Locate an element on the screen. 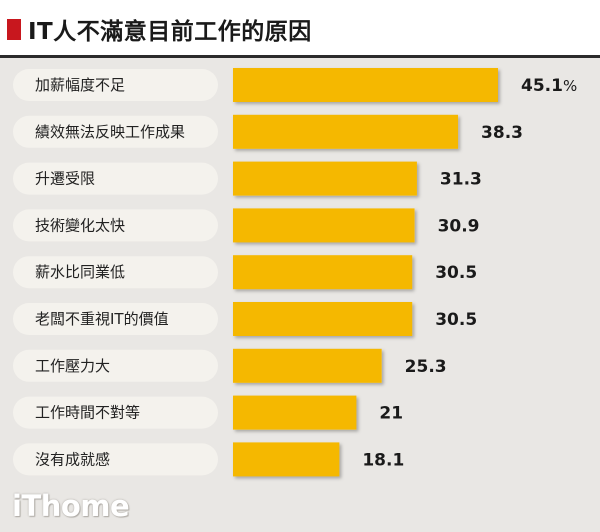  value-number: 38.3 is located at coordinates (502, 133).